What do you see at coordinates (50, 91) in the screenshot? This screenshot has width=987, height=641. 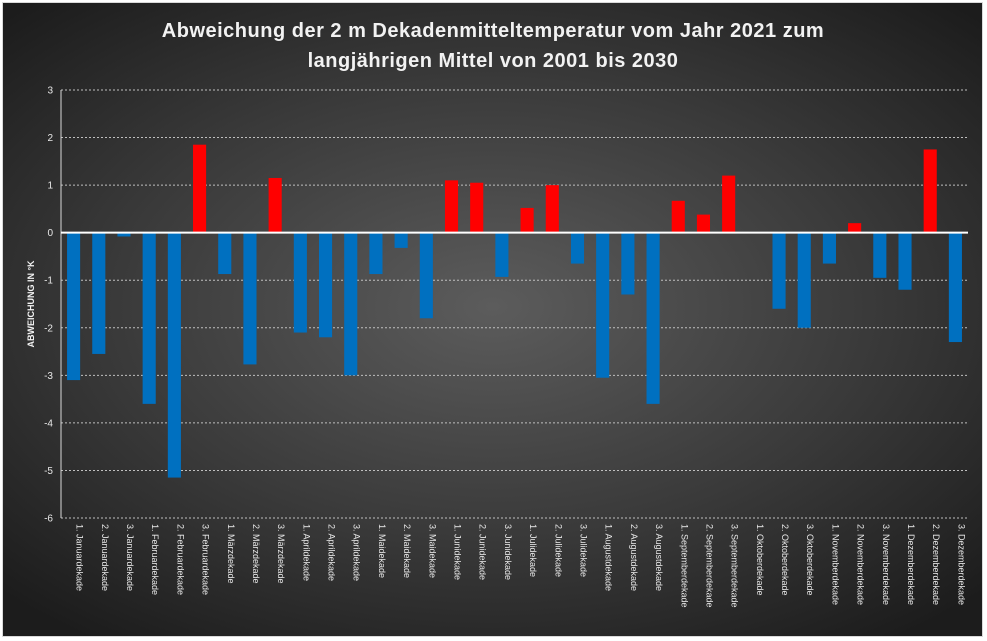 I see `y-tick-label: 3` at bounding box center [50, 91].